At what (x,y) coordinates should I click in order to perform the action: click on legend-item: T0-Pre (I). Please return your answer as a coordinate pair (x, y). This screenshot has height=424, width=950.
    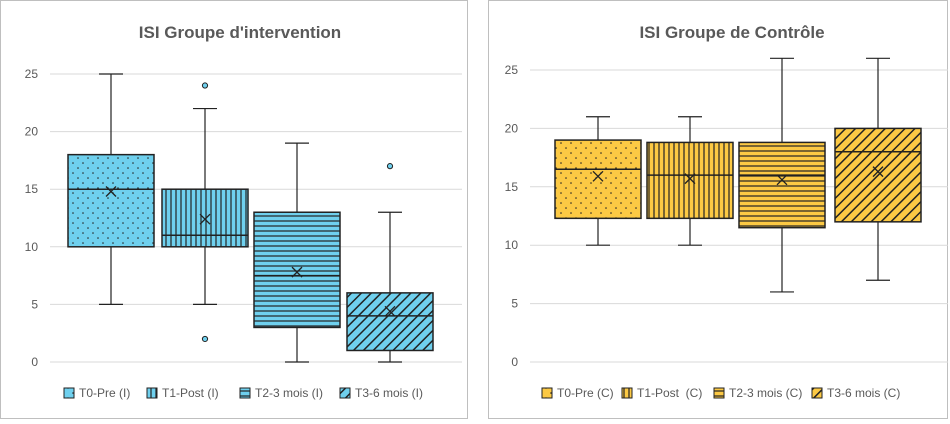
    Looking at the image, I should click on (96, 393).